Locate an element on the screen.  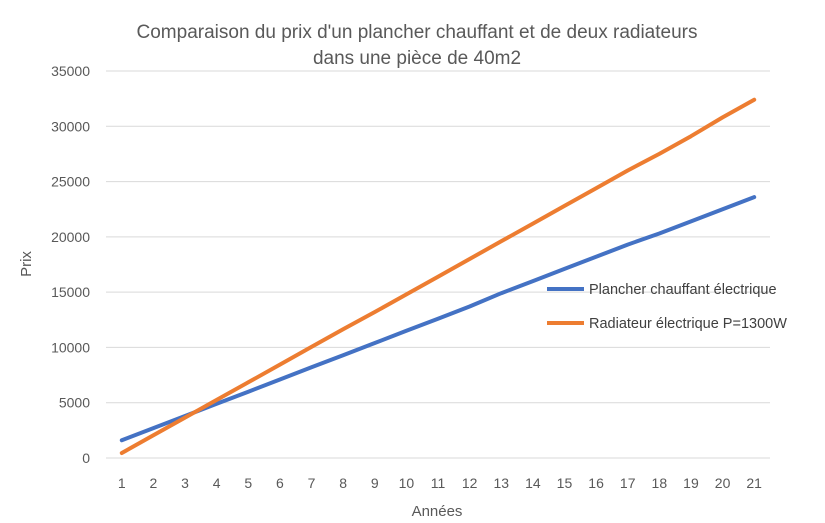
x-tick-label-15: 15 is located at coordinates (565, 483).